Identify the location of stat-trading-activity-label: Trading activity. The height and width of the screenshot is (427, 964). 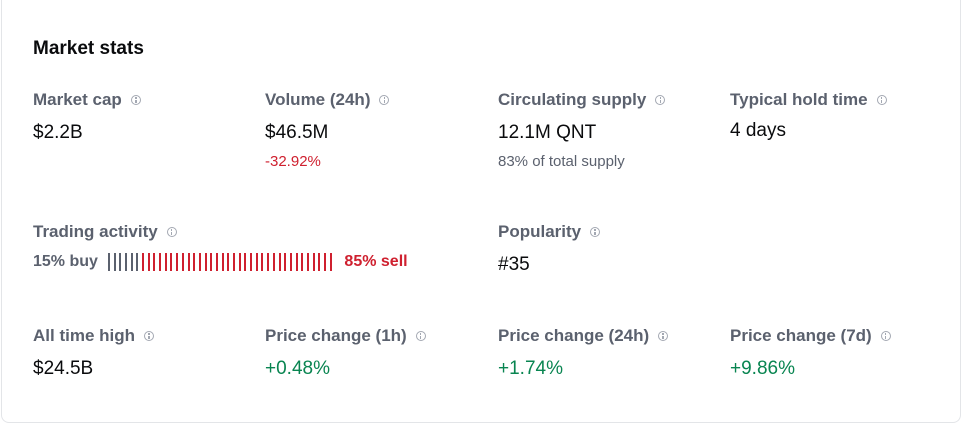
(105, 232).